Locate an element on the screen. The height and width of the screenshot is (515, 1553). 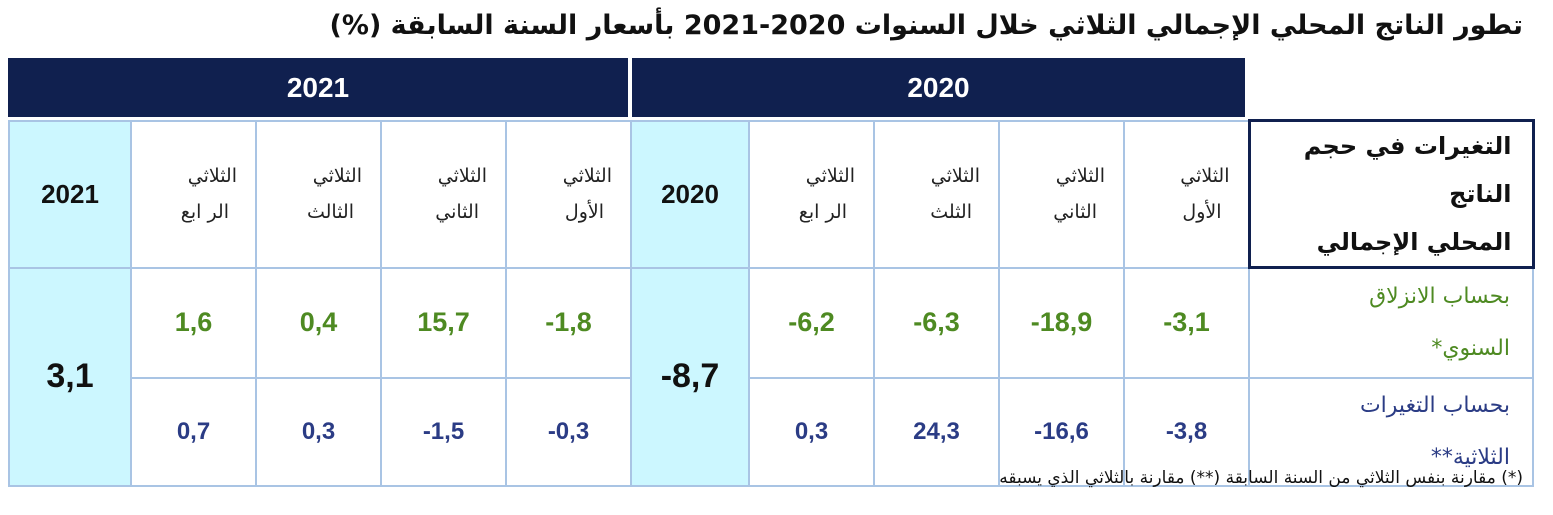
q4-2021-header: الثلاثي الر ابع is located at coordinates (193, 194).